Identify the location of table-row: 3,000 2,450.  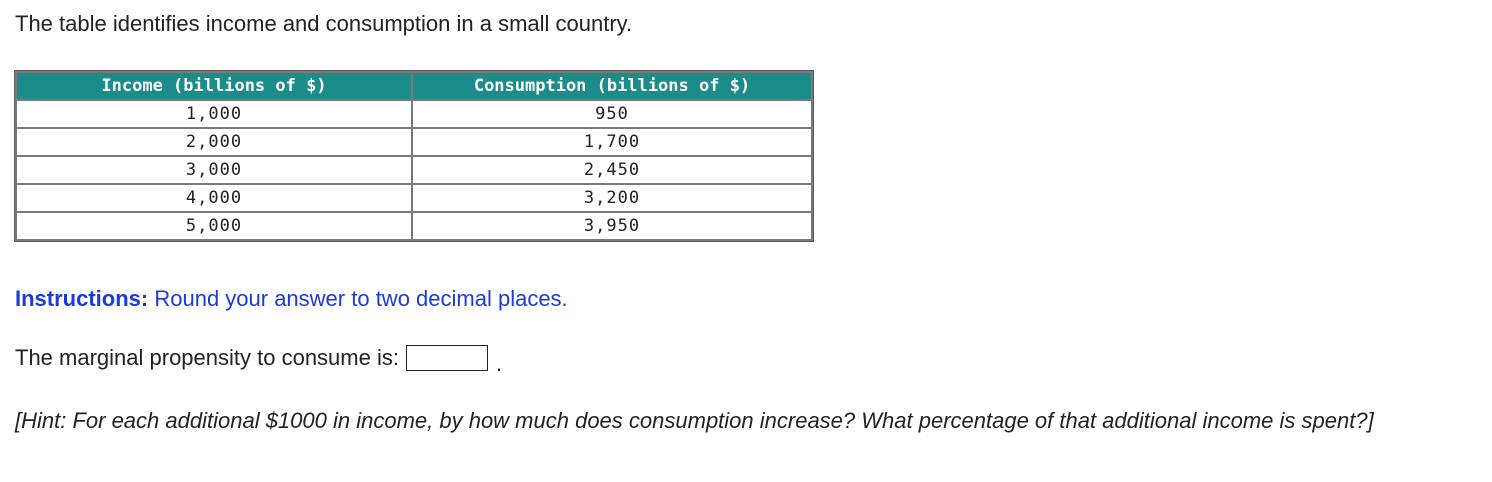
(414, 170).